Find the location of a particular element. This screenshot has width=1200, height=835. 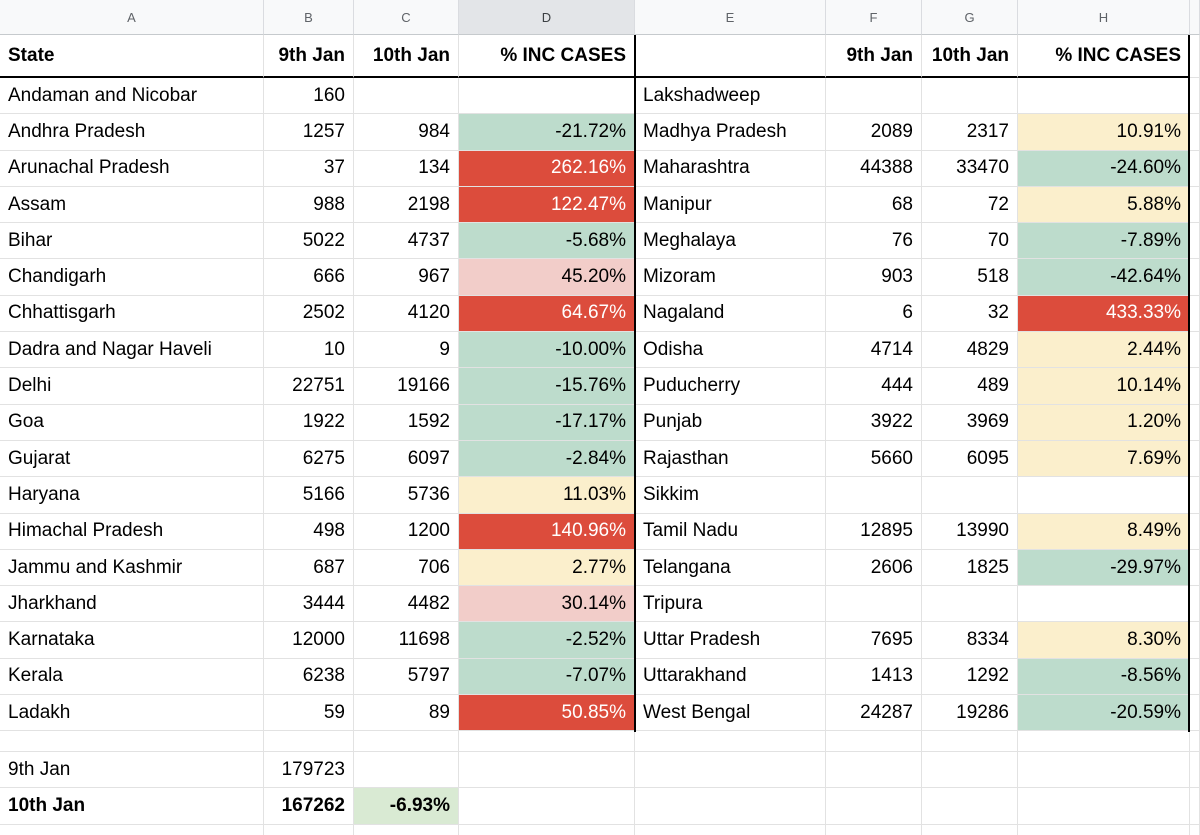

value-cell: 1825 is located at coordinates (970, 568).